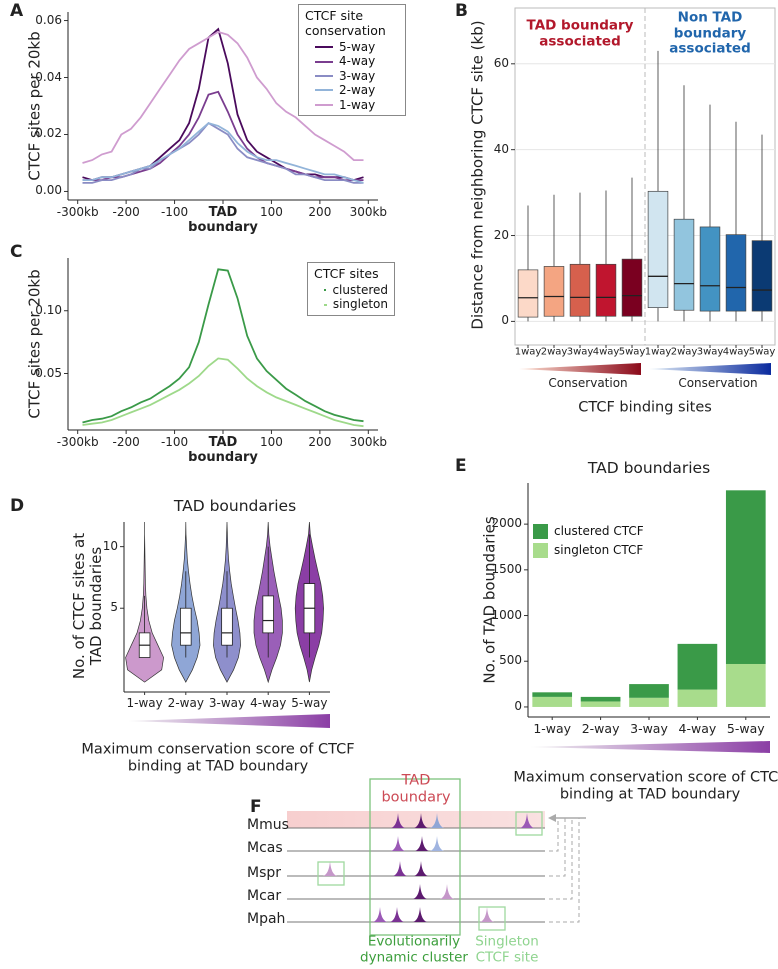  I want to click on y-tick-label: 5, so click(114, 607).